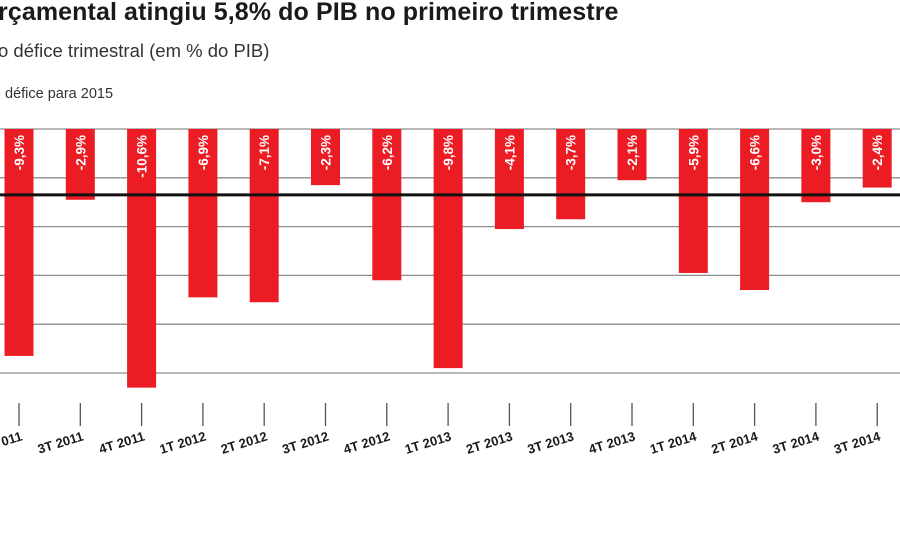 This screenshot has width=900, height=560. What do you see at coordinates (448, 152) in the screenshot?
I see `bar-value-label: -9,8%` at bounding box center [448, 152].